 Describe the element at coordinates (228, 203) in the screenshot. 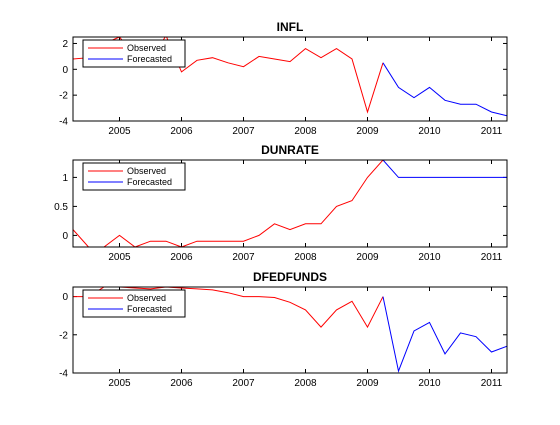

I see `series-line-observed` at that location.